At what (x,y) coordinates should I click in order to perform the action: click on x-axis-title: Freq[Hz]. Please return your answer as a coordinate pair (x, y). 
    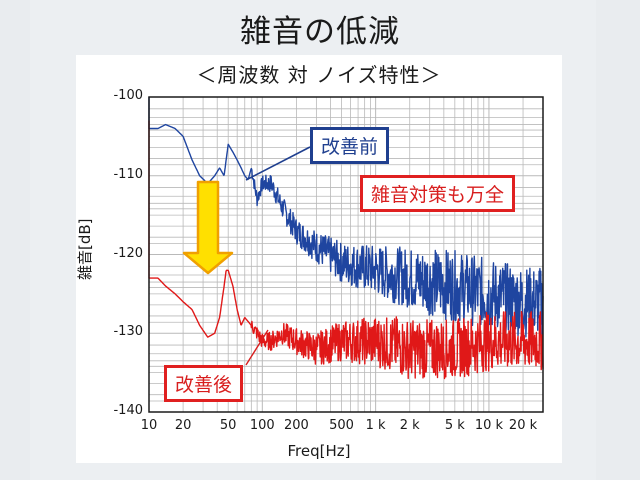
    Looking at the image, I should click on (319, 451).